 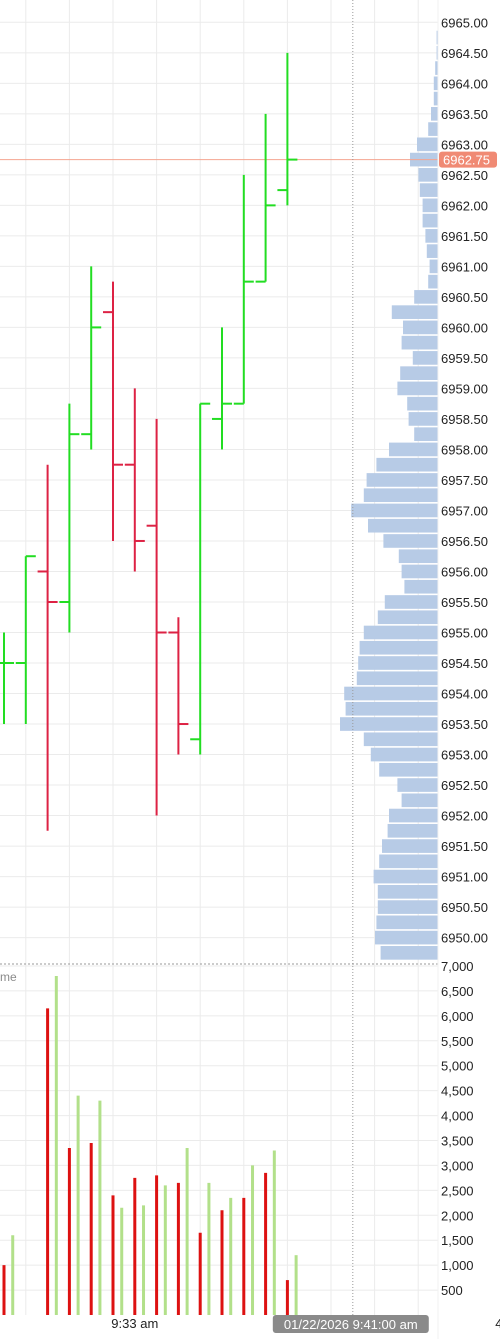 What do you see at coordinates (464, 938) in the screenshot?
I see `price-tick-label: 6950.00` at bounding box center [464, 938].